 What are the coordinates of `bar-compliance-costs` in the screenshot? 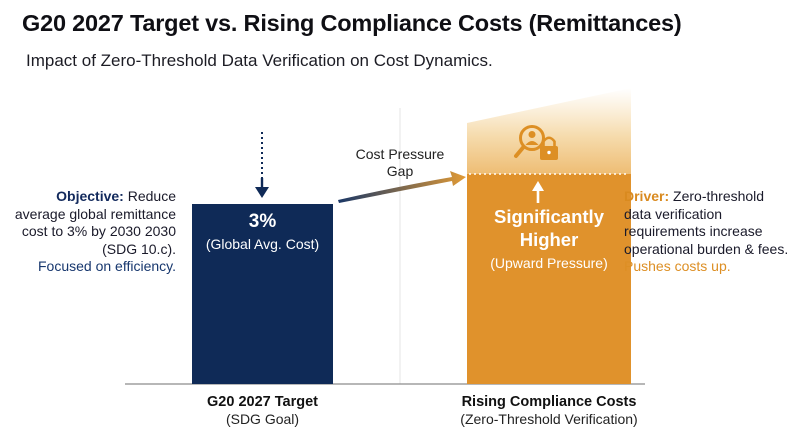 It's located at (549, 279).